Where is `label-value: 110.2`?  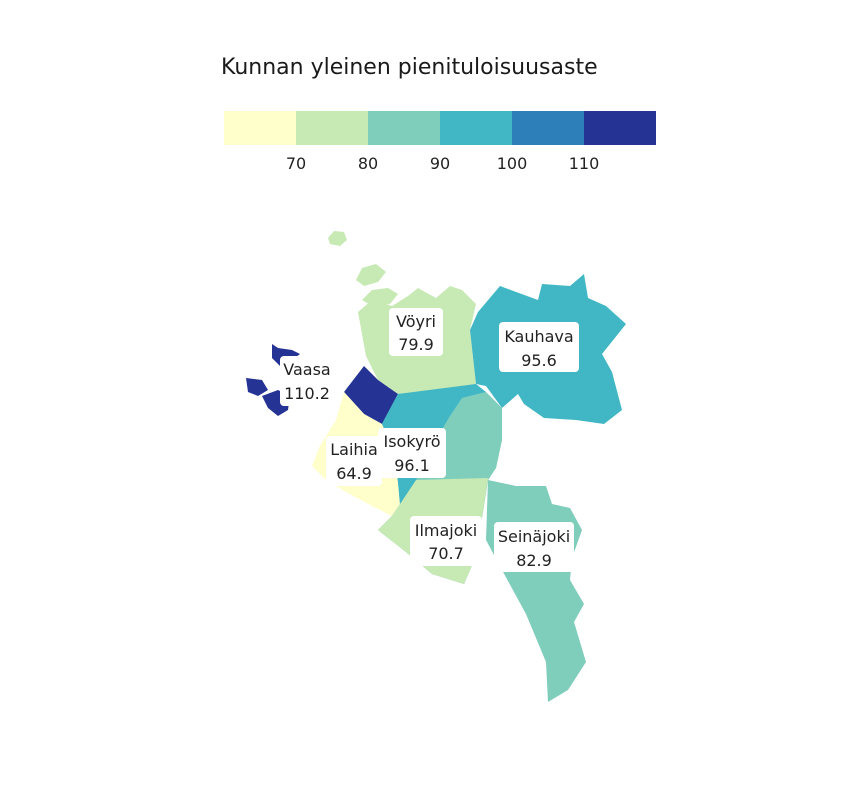
label-value: 110.2 is located at coordinates (307, 393).